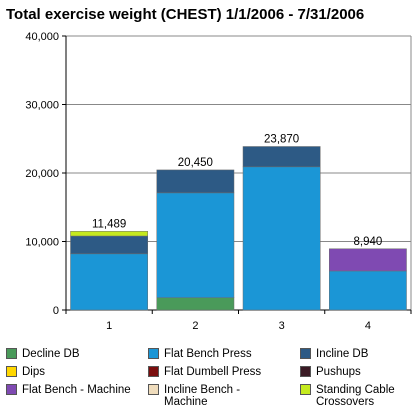 The width and height of the screenshot is (412, 414). What do you see at coordinates (109, 326) in the screenshot?
I see `x-tick-label: 1` at bounding box center [109, 326].